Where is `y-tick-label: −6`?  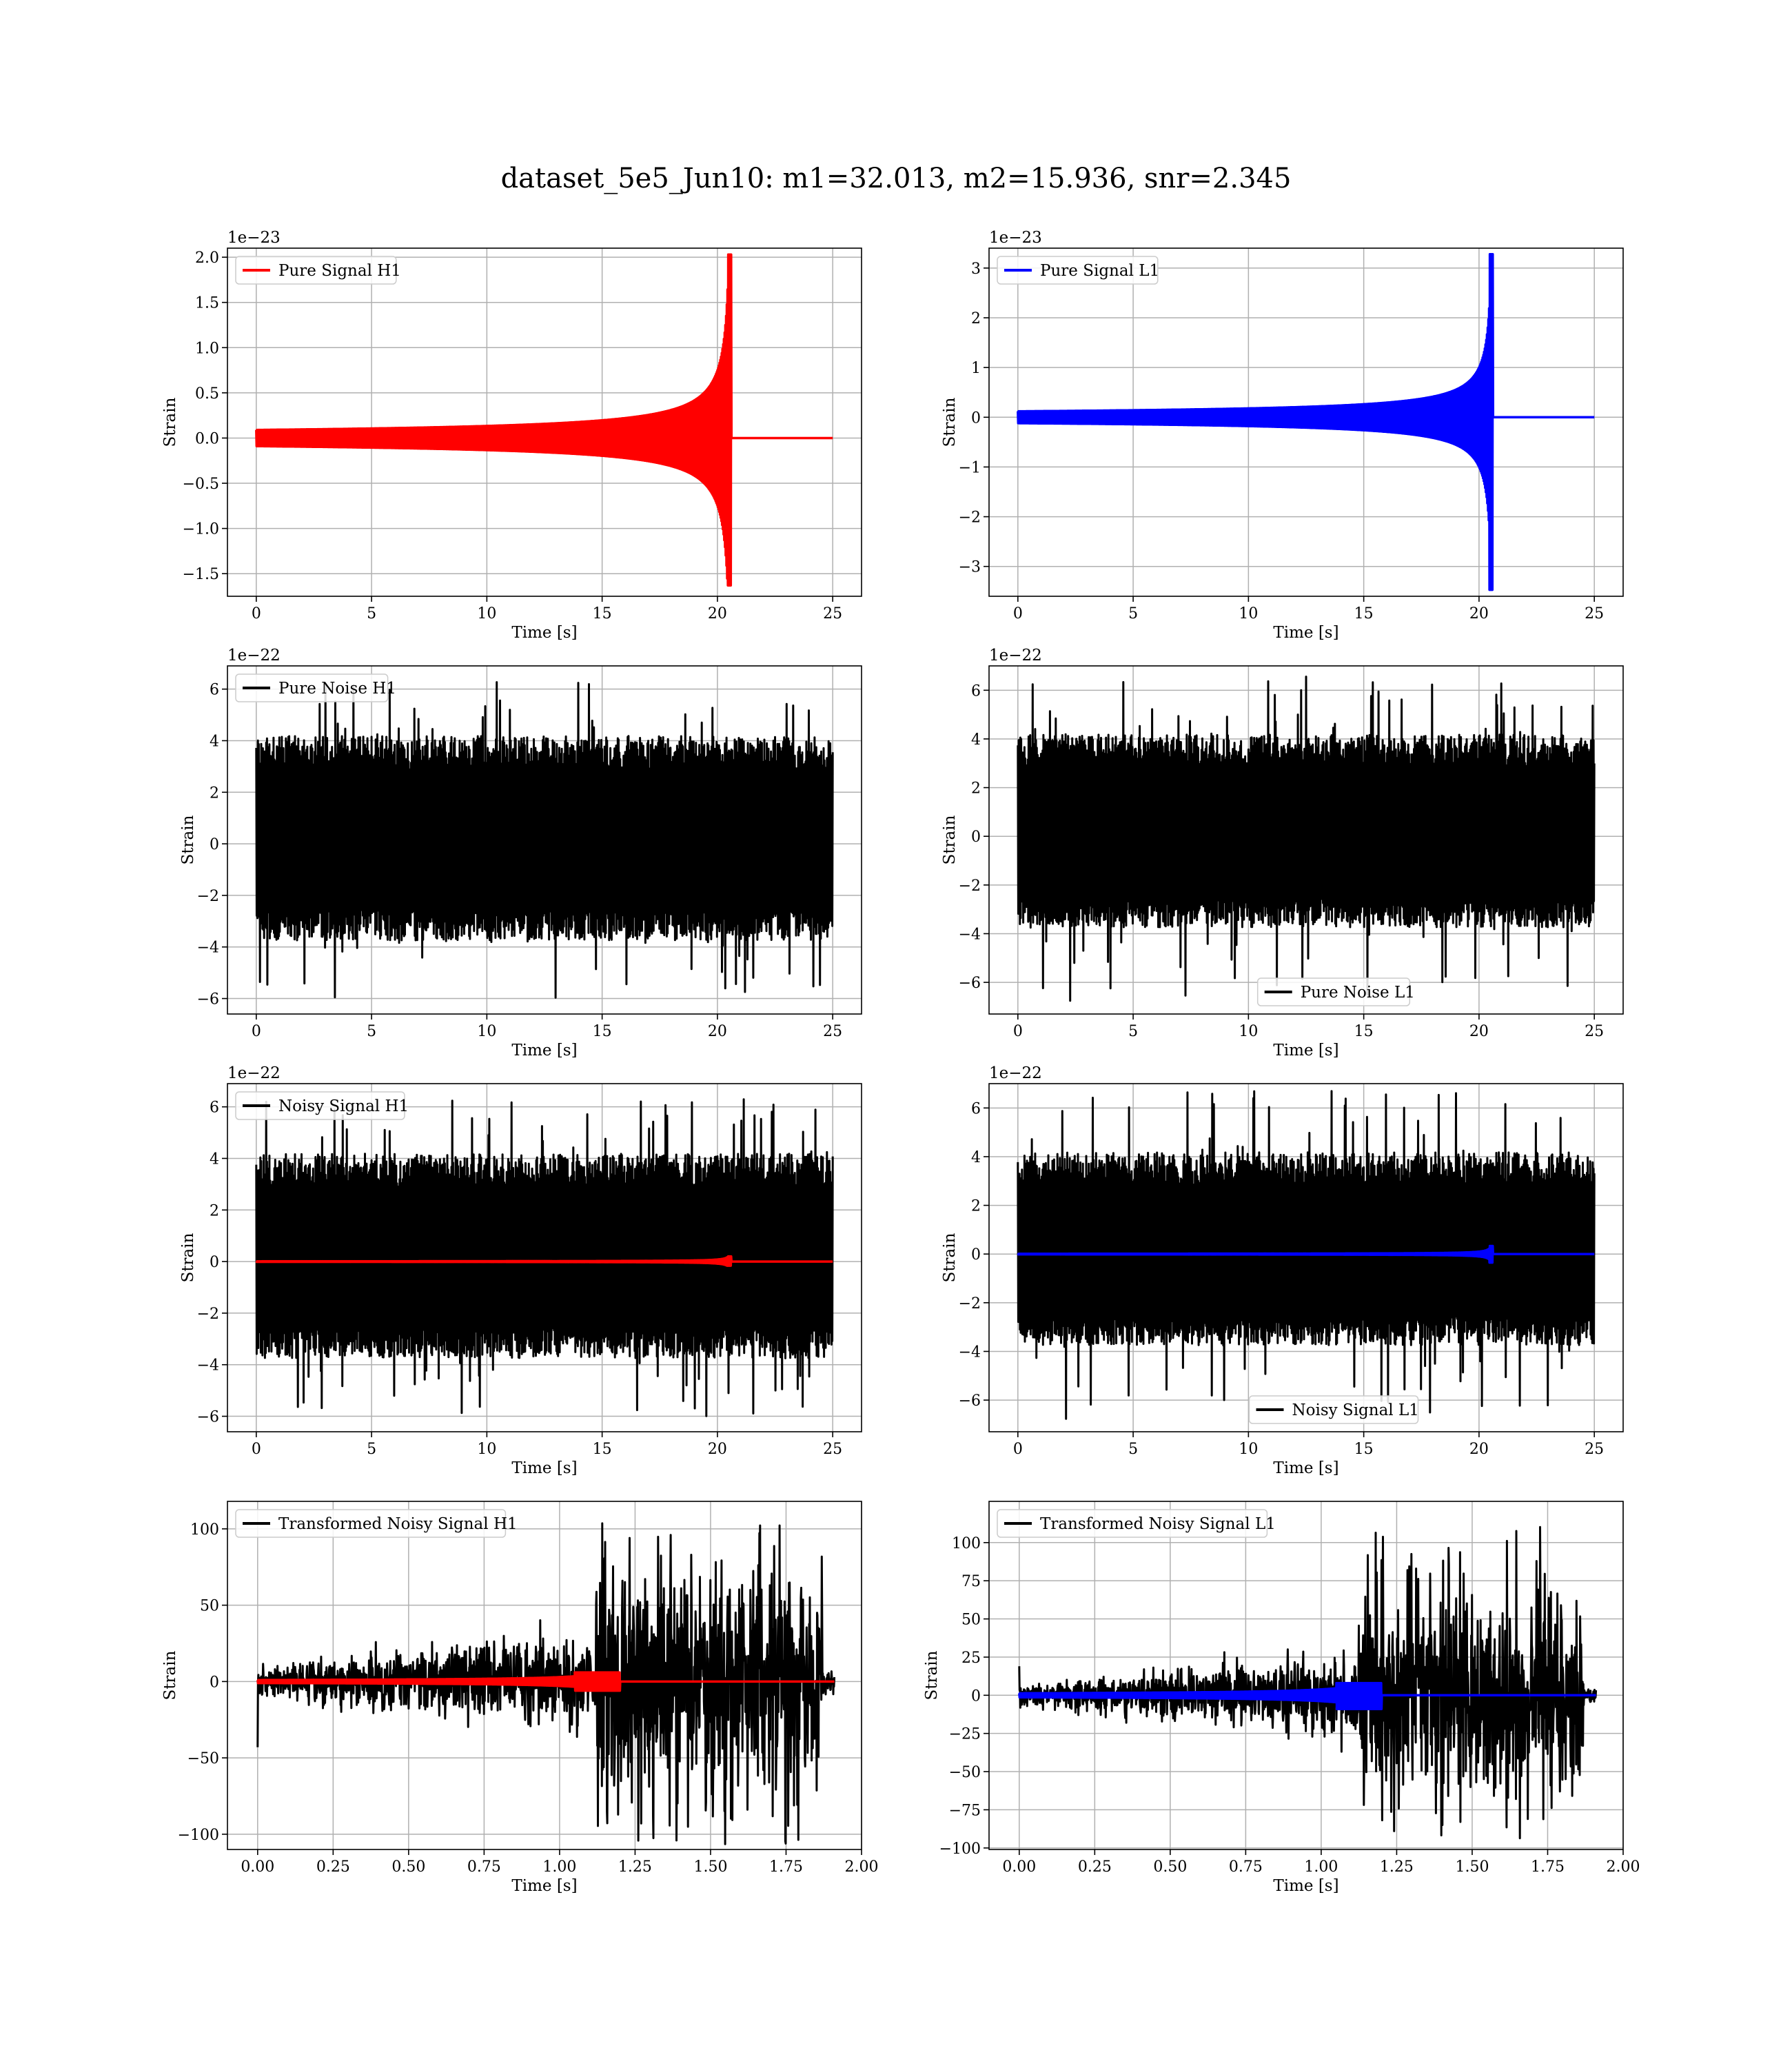
y-tick-label: −6 is located at coordinates (970, 1401).